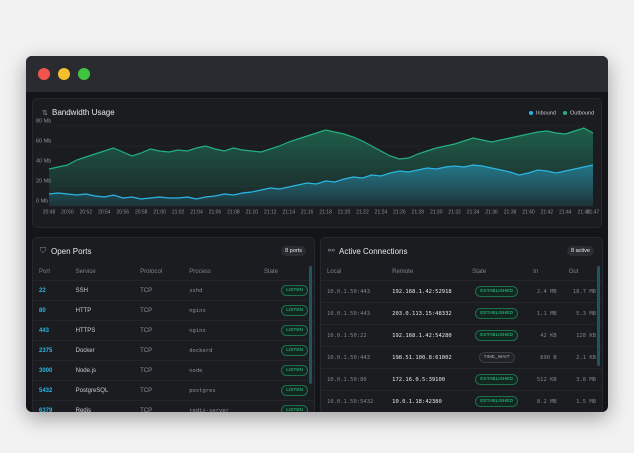 This screenshot has height=453, width=634. I want to click on table-row: 5432 PostgreSQL TCP postgres LISTEN, so click(173, 390).